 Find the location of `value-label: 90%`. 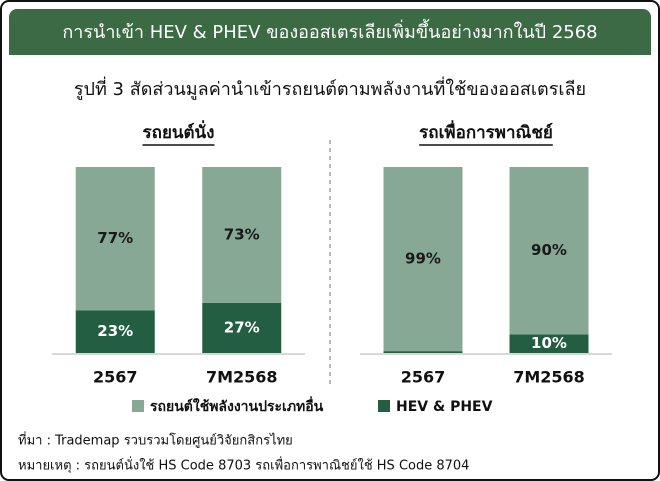

value-label: 90% is located at coordinates (549, 250).